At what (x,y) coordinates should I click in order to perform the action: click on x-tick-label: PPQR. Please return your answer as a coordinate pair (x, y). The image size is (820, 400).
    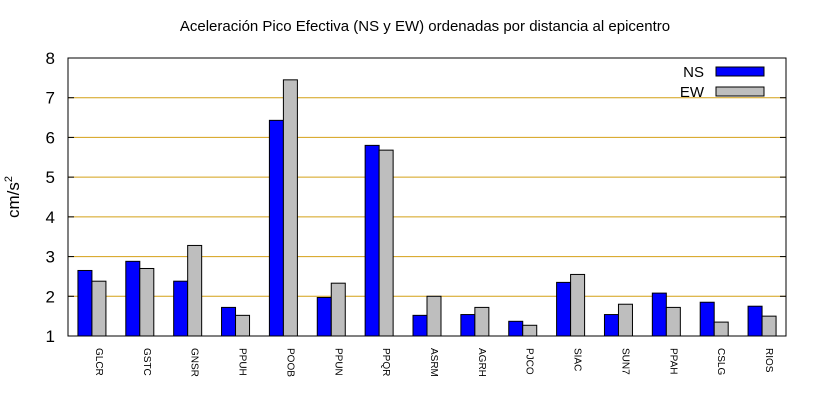
    Looking at the image, I should click on (385, 362).